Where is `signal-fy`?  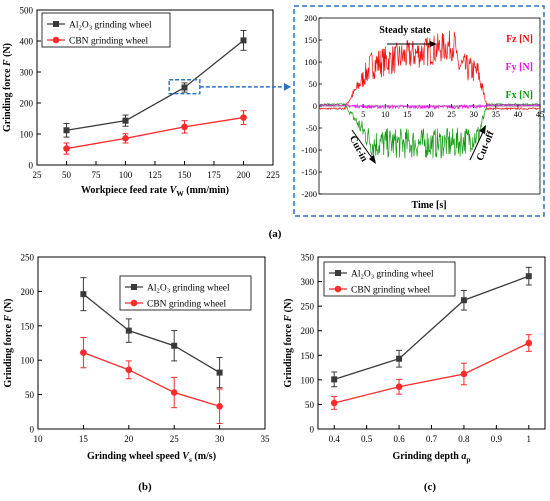 signal-fy is located at coordinates (429, 106).